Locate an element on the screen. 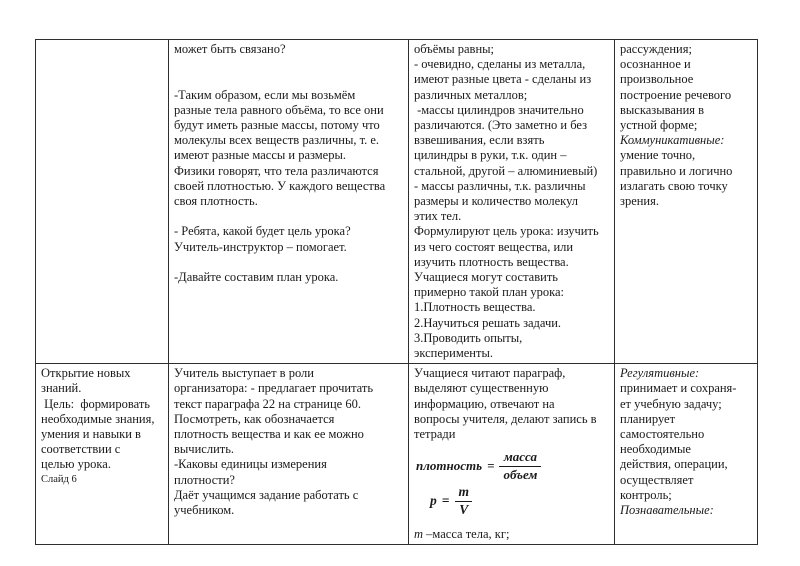  cell-stage-row1 is located at coordinates (102, 201).